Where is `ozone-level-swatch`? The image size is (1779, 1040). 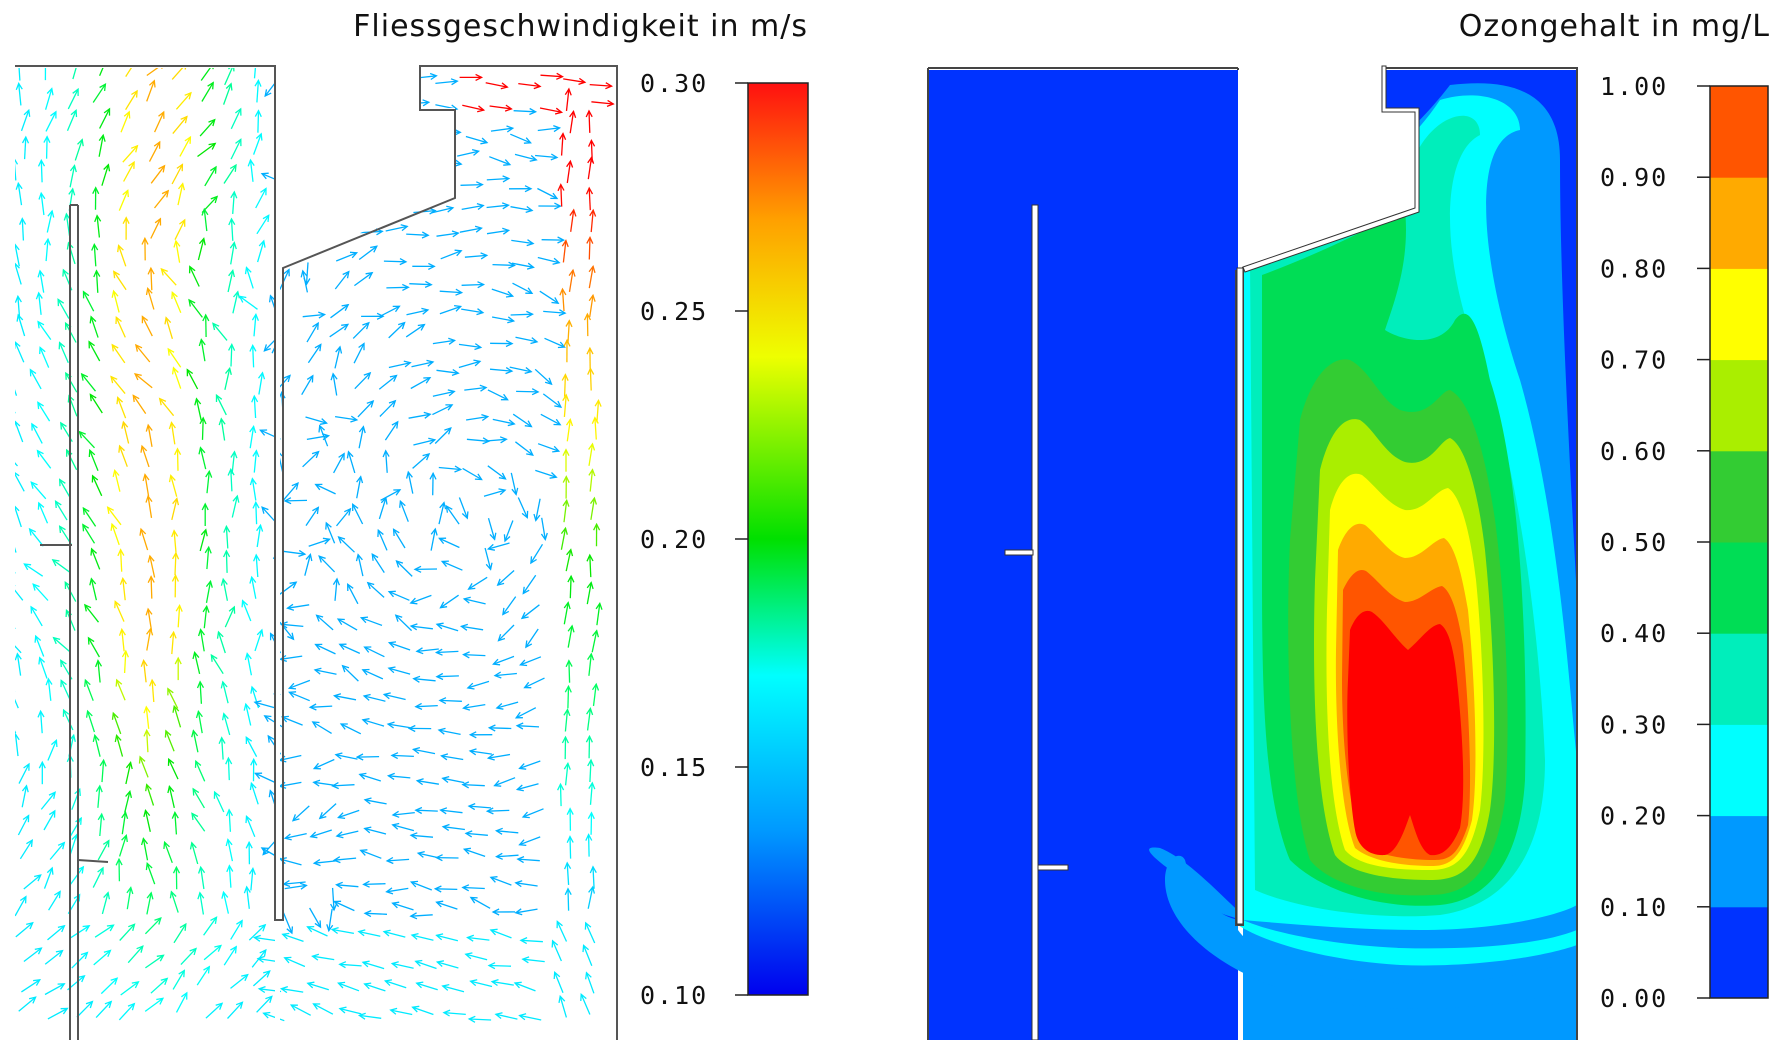 ozone-level-swatch is located at coordinates (1739, 132).